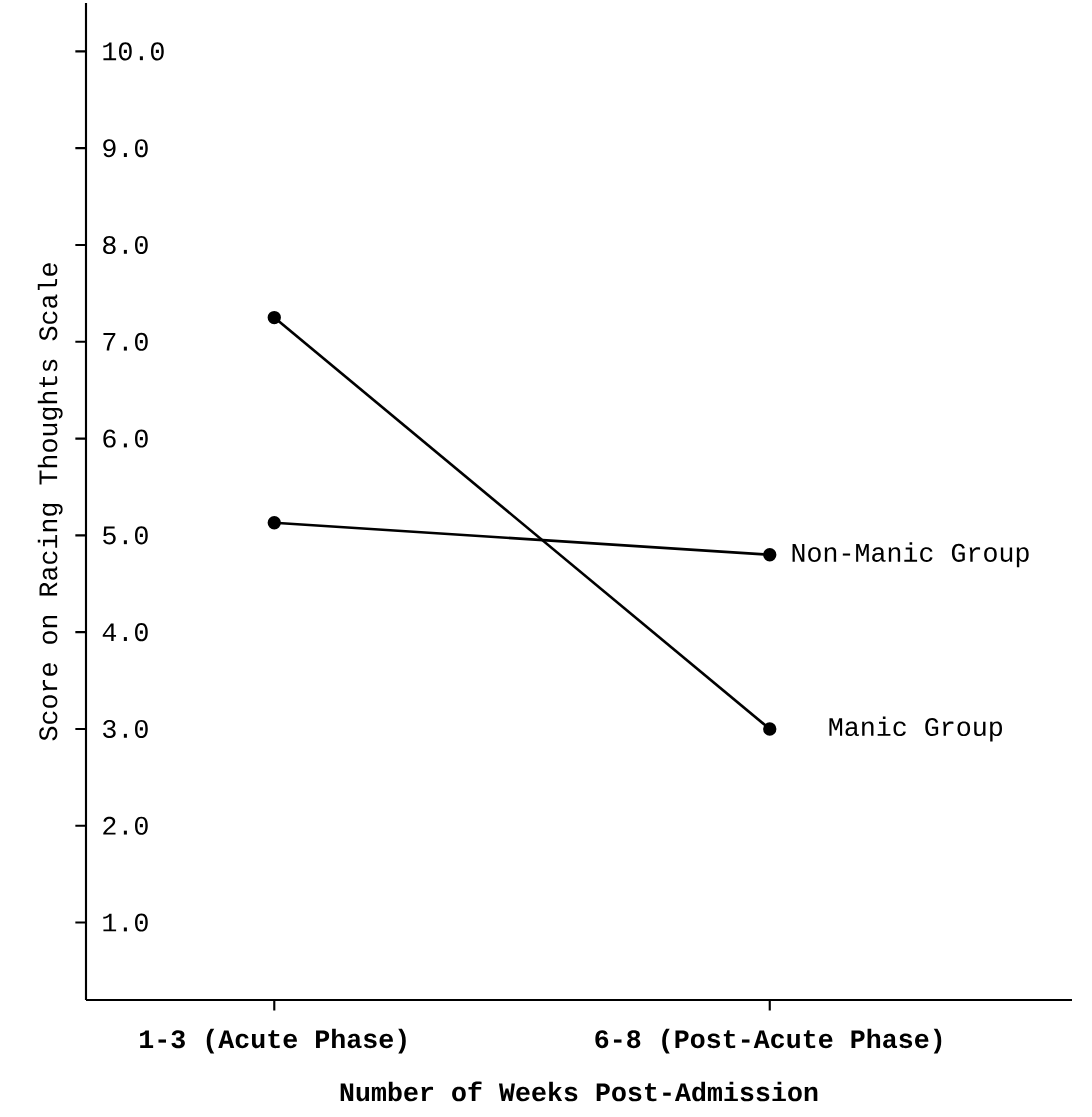 The height and width of the screenshot is (1117, 1092). What do you see at coordinates (125, 535) in the screenshot?
I see `y-tick-label: 5.0` at bounding box center [125, 535].